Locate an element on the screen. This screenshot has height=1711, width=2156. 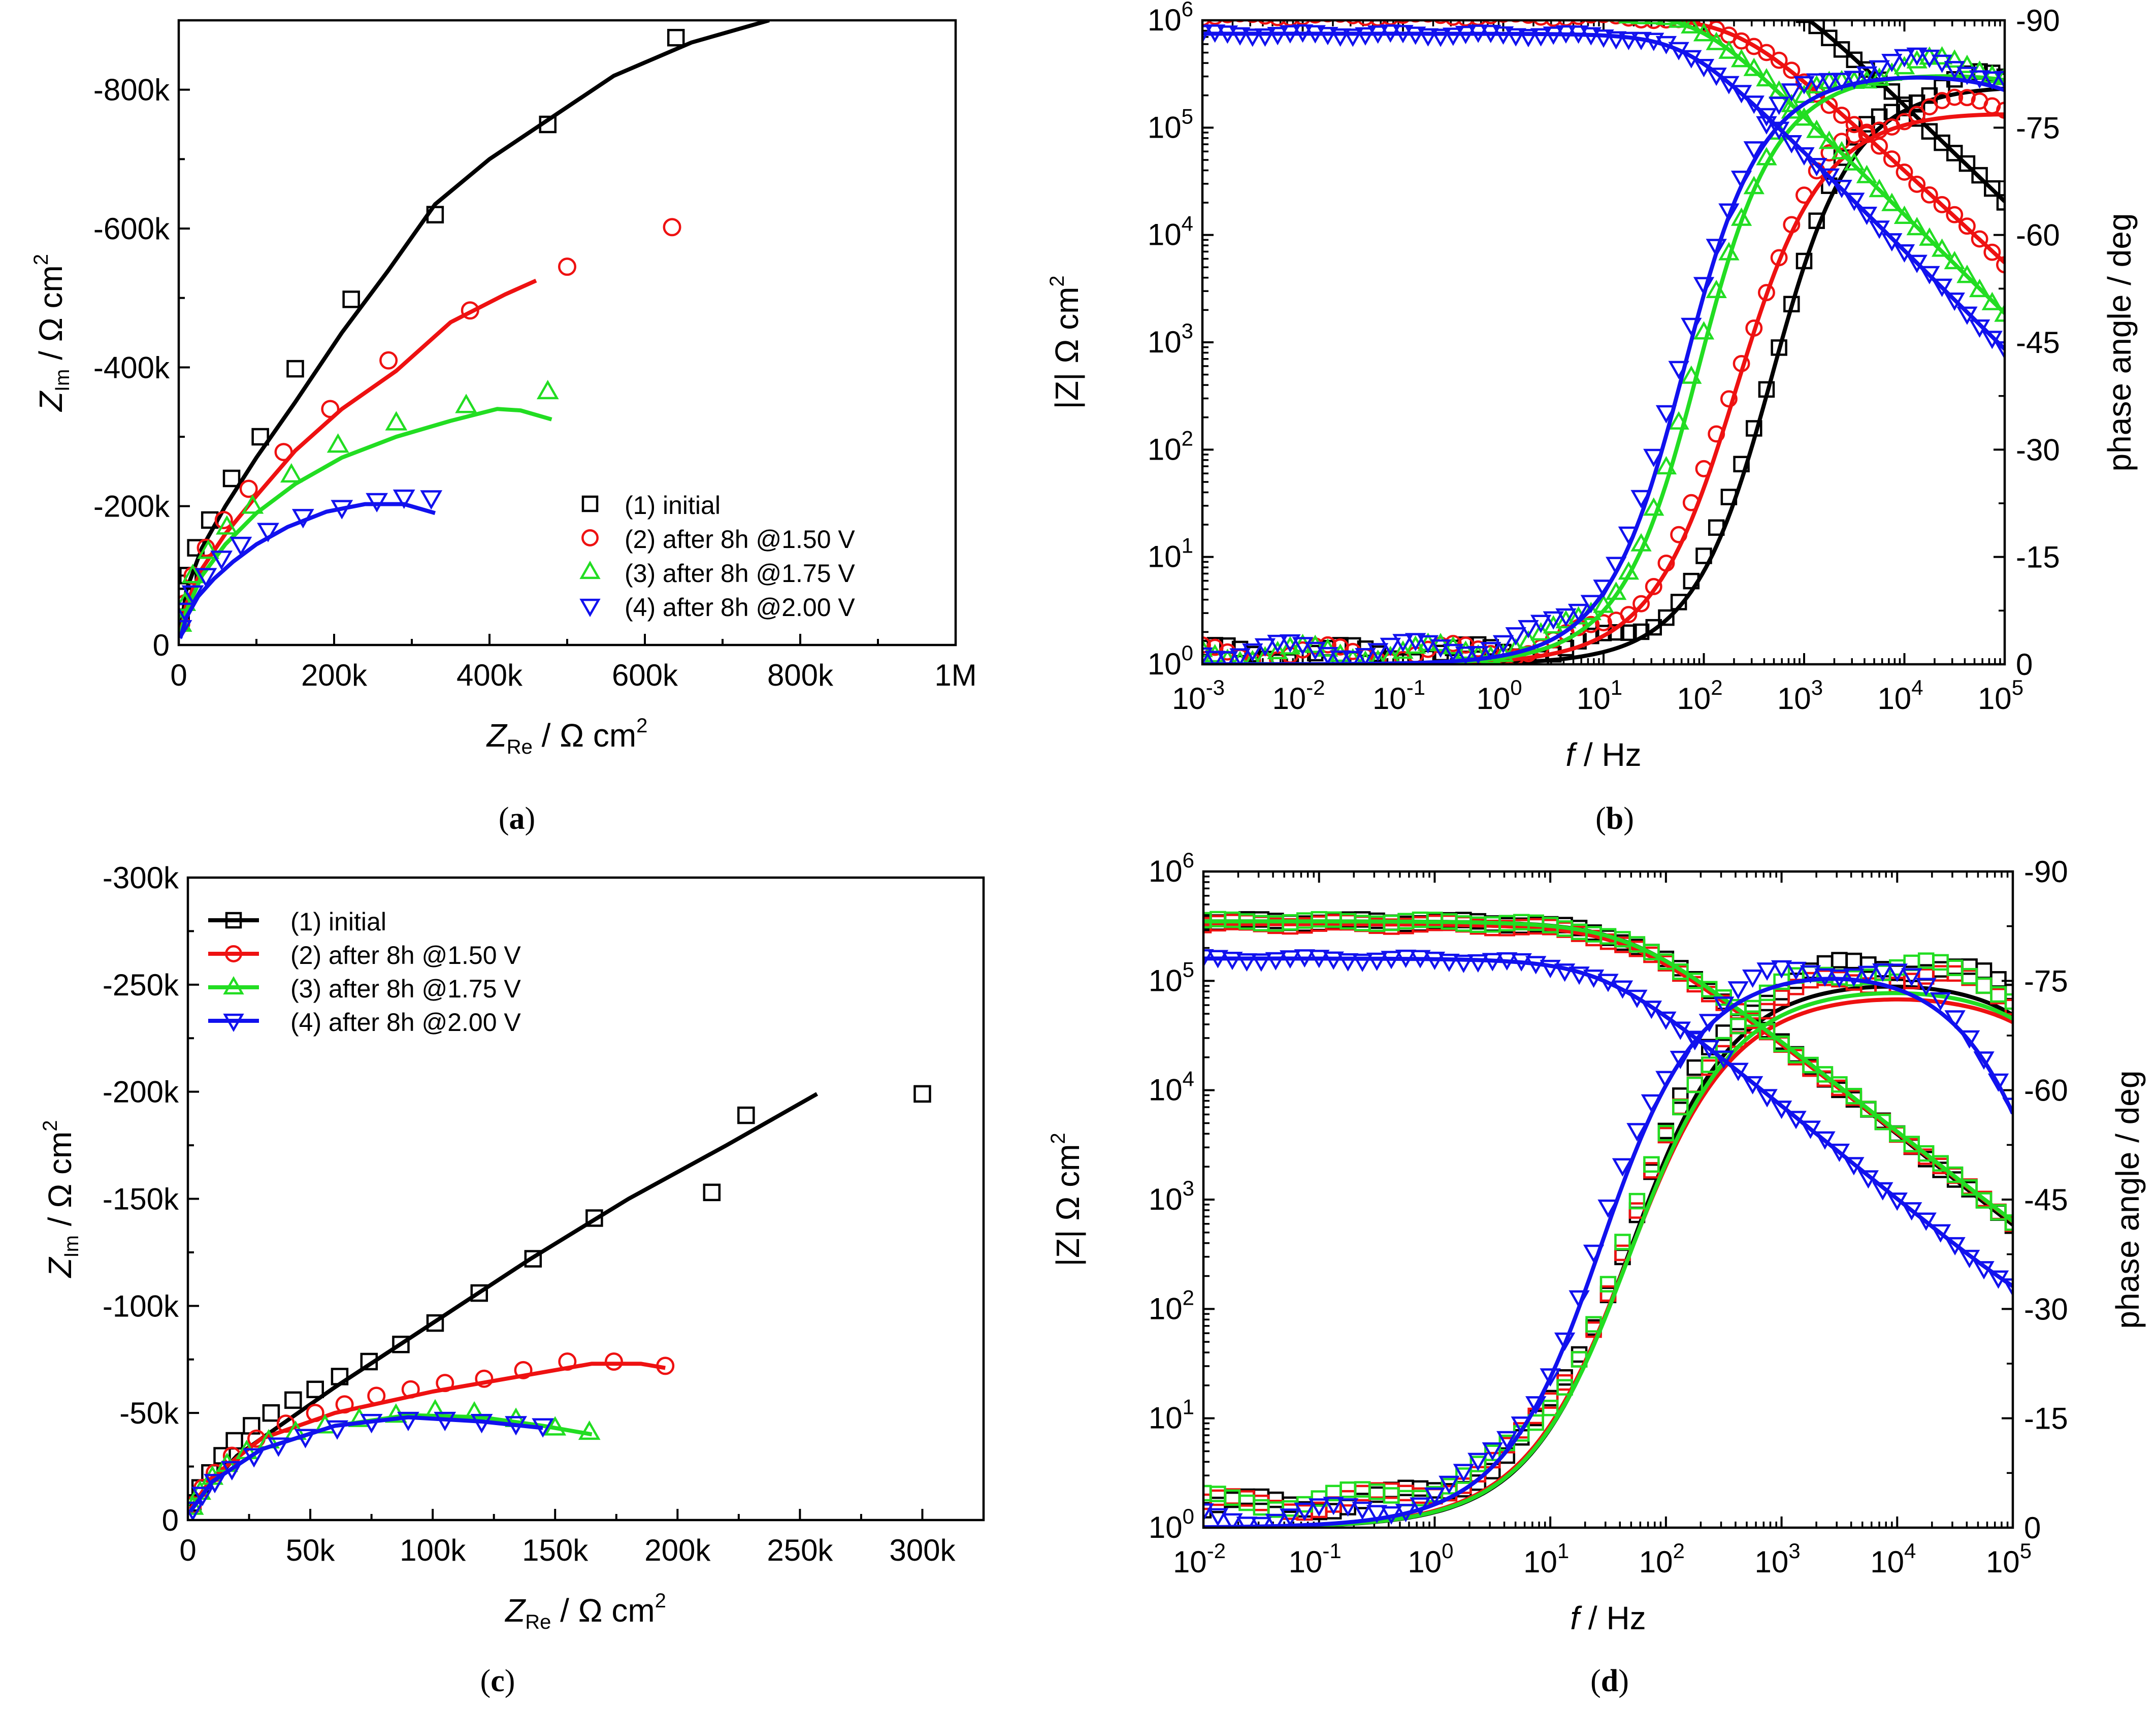
y2-tick-label: -75 is located at coordinates (2046, 981).